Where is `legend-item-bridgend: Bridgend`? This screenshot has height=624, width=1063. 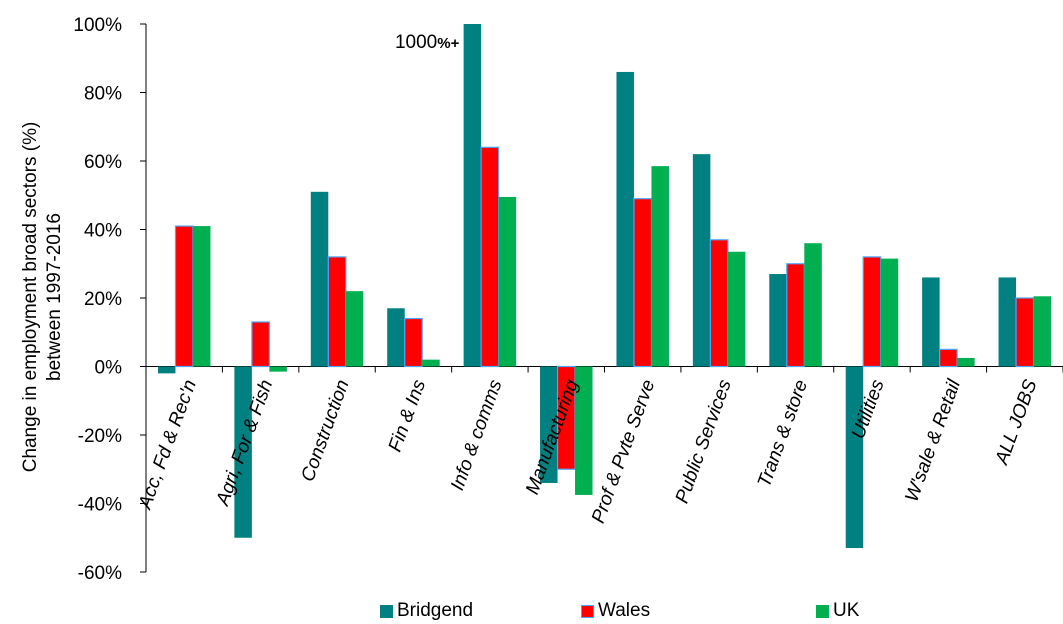
legend-item-bridgend: Bridgend is located at coordinates (426, 611).